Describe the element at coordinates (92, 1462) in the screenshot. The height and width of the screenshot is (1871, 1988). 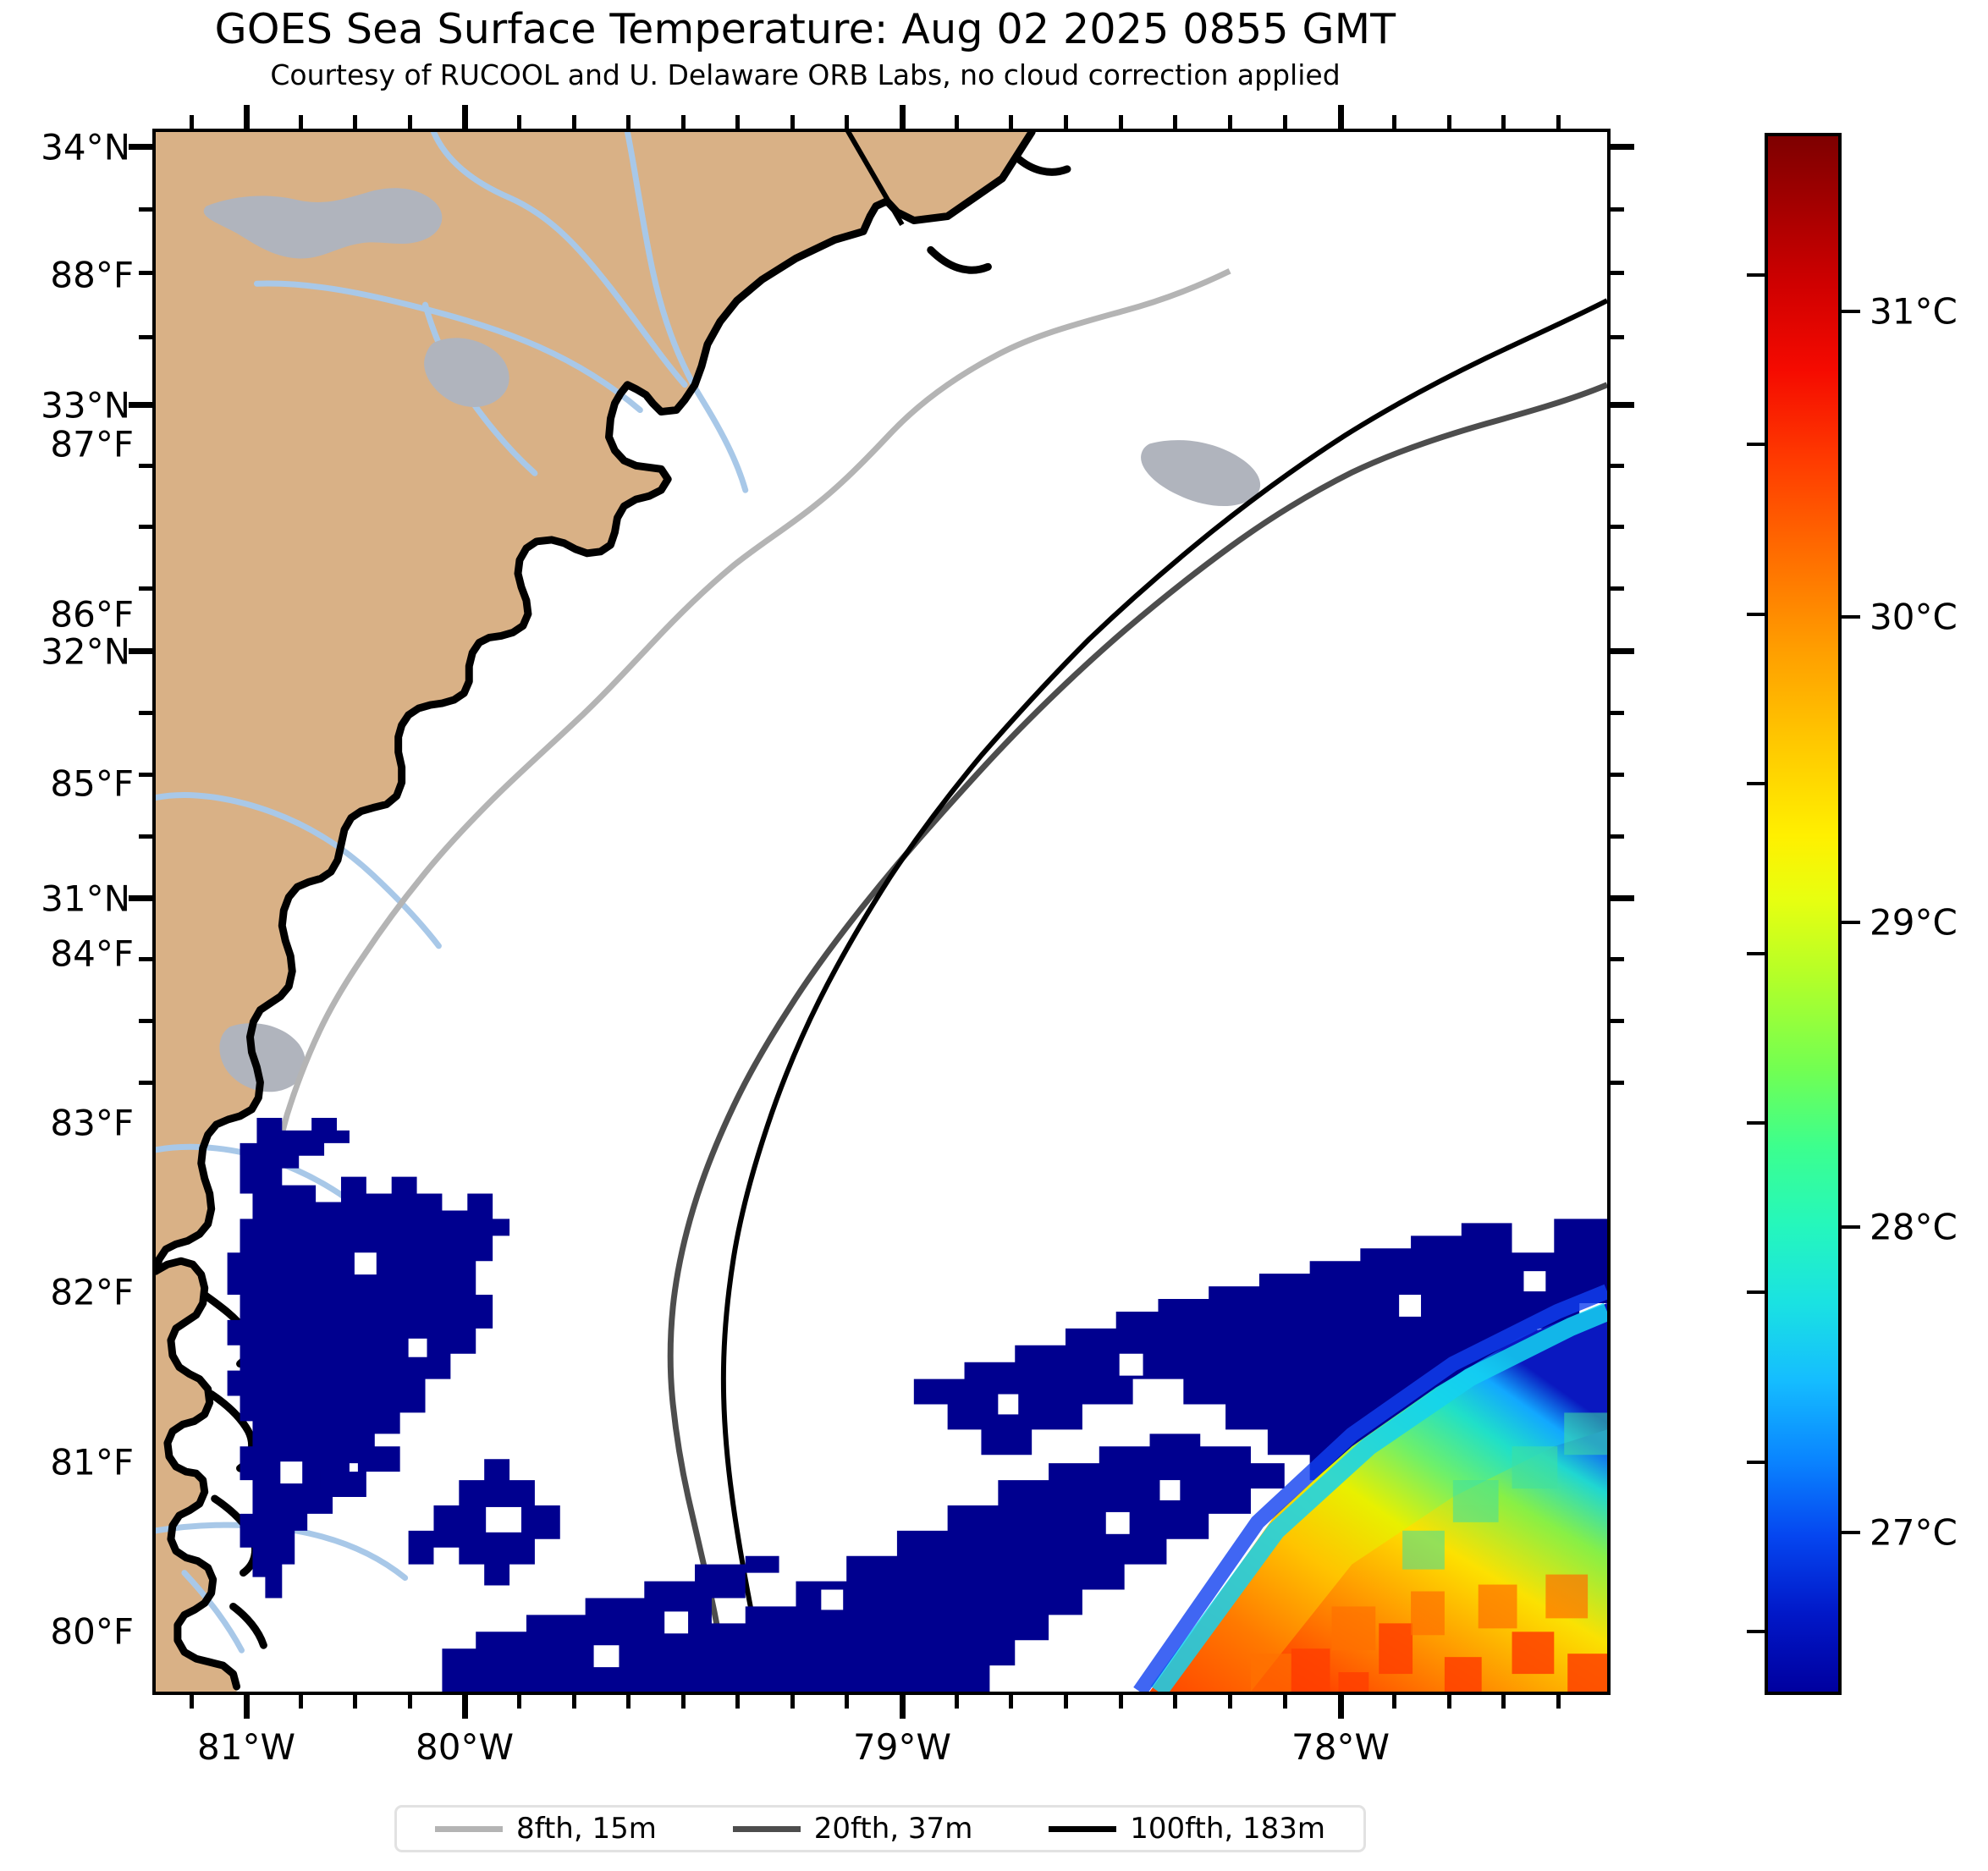
I see `colorbar-label-f: 81°F` at that location.